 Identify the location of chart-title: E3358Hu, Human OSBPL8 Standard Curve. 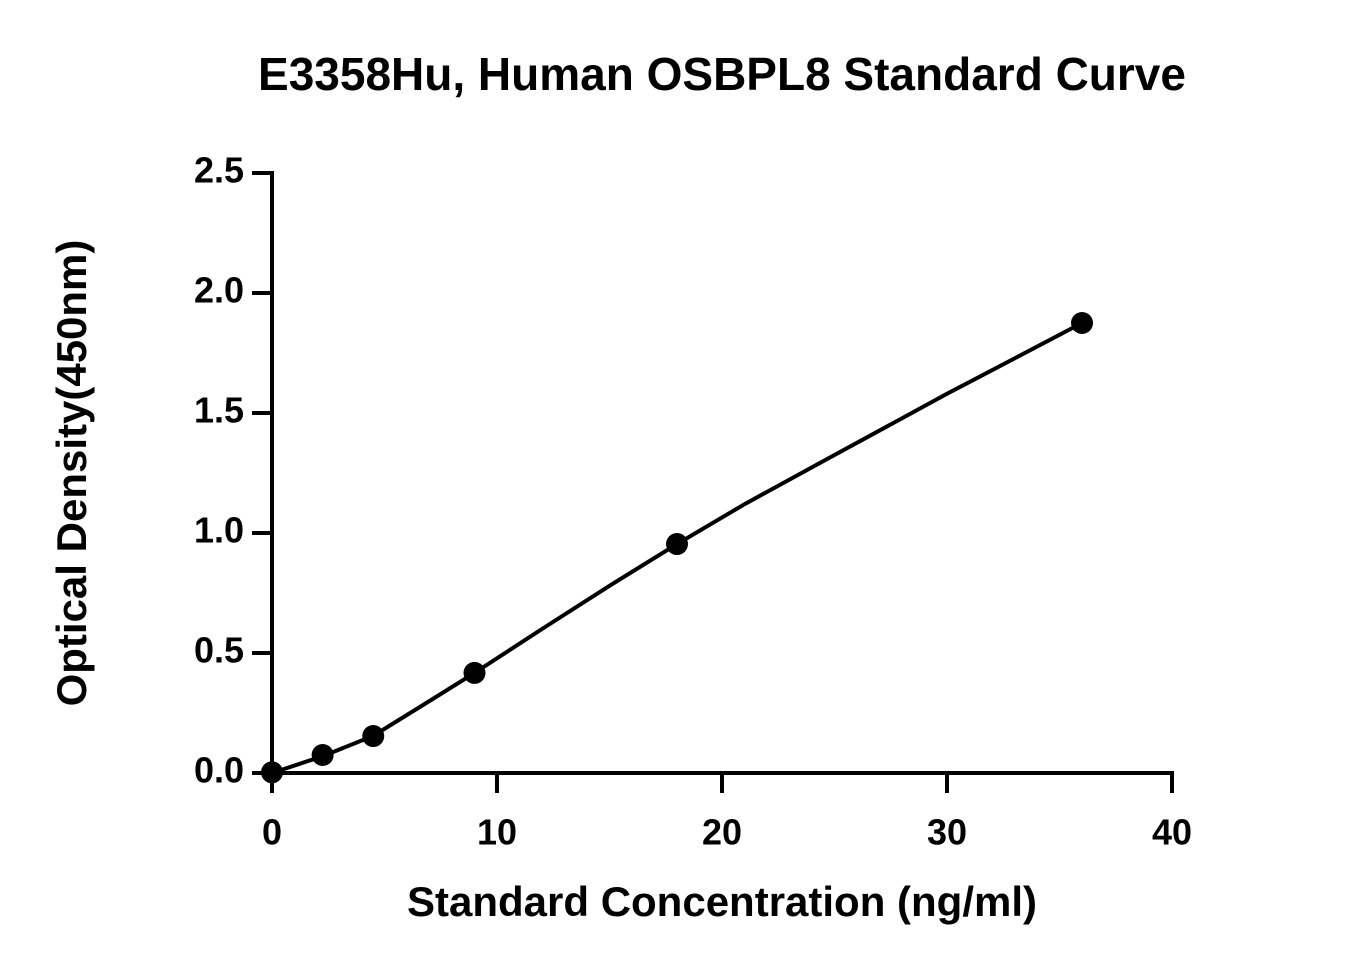
(722, 74).